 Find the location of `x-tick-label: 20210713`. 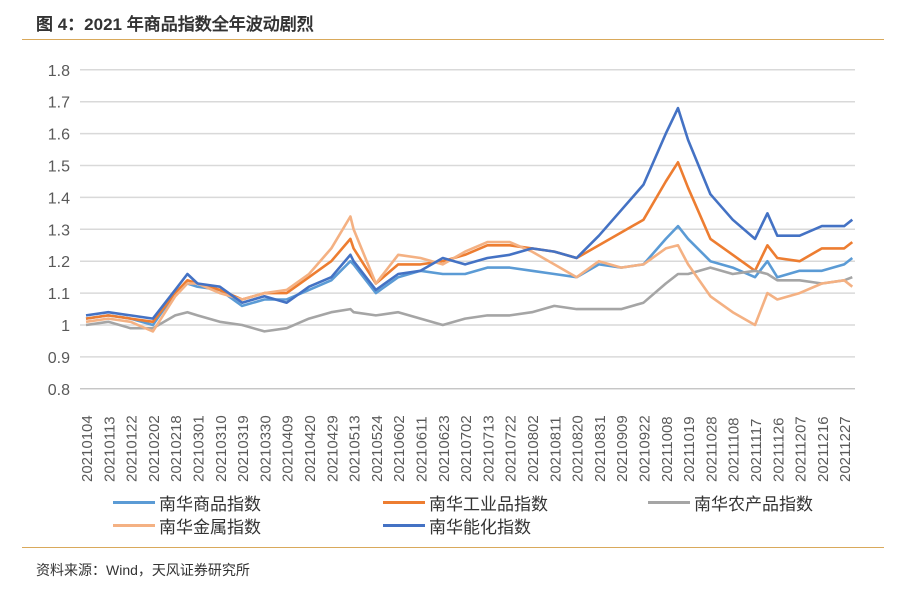

x-tick-label: 20210713 is located at coordinates (488, 448).